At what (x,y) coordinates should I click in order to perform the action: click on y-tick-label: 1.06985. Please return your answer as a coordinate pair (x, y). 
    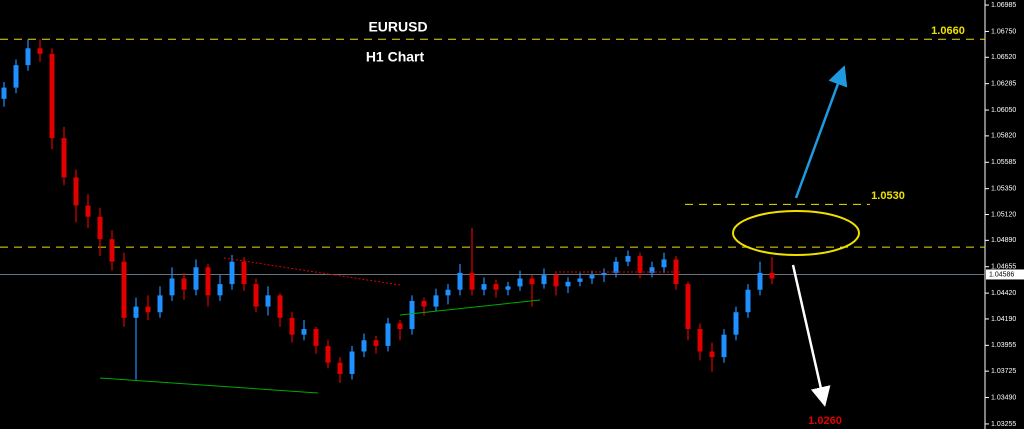
    Looking at the image, I should click on (1003, 5).